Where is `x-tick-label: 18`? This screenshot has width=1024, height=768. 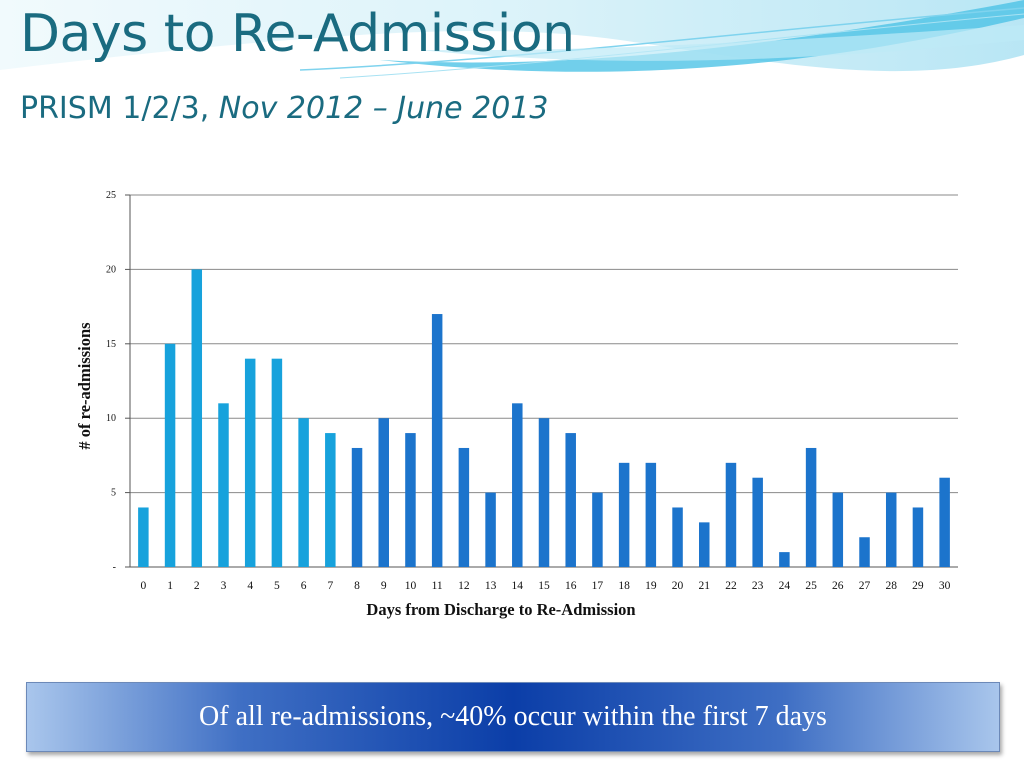
x-tick-label: 18 is located at coordinates (624, 586).